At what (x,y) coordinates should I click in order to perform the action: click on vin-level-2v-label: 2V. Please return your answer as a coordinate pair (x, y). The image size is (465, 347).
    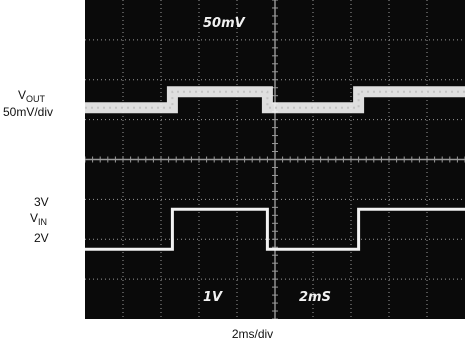
    Looking at the image, I should click on (41, 238).